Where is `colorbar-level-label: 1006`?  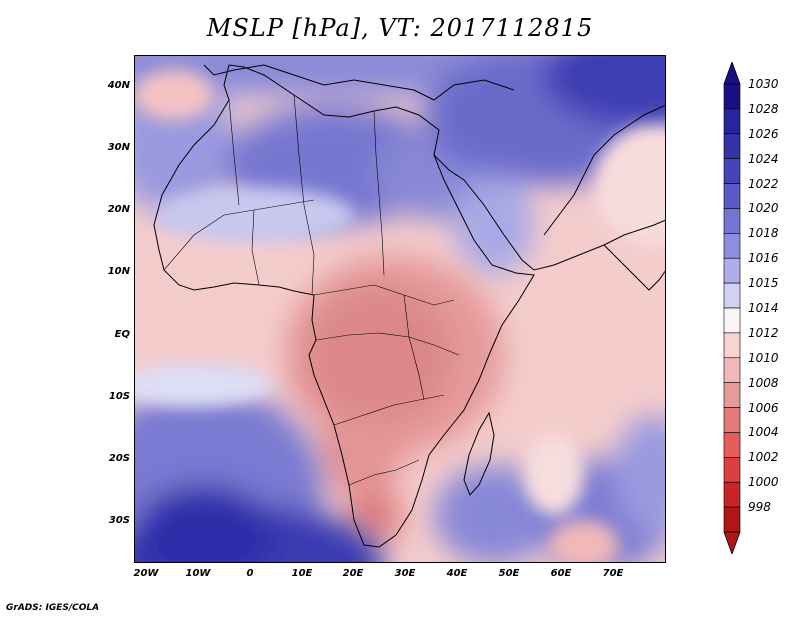
colorbar-level-label: 1006 is located at coordinates (763, 407).